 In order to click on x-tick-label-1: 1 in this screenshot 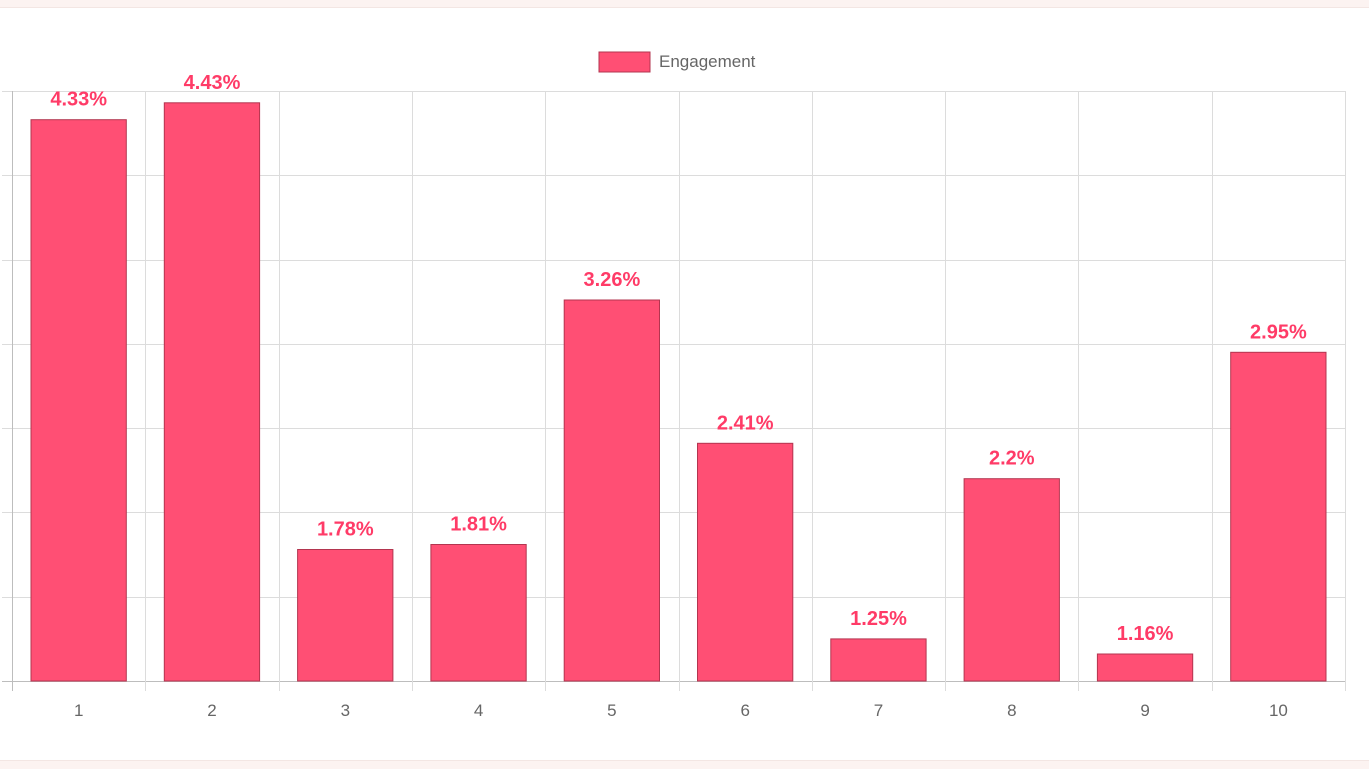, I will do `click(78, 710)`.